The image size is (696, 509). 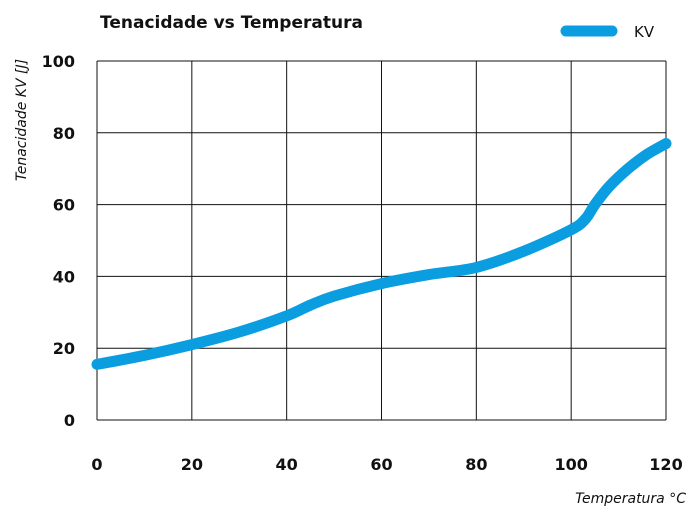 I want to click on y-tick-label: 20, so click(x=64, y=348).